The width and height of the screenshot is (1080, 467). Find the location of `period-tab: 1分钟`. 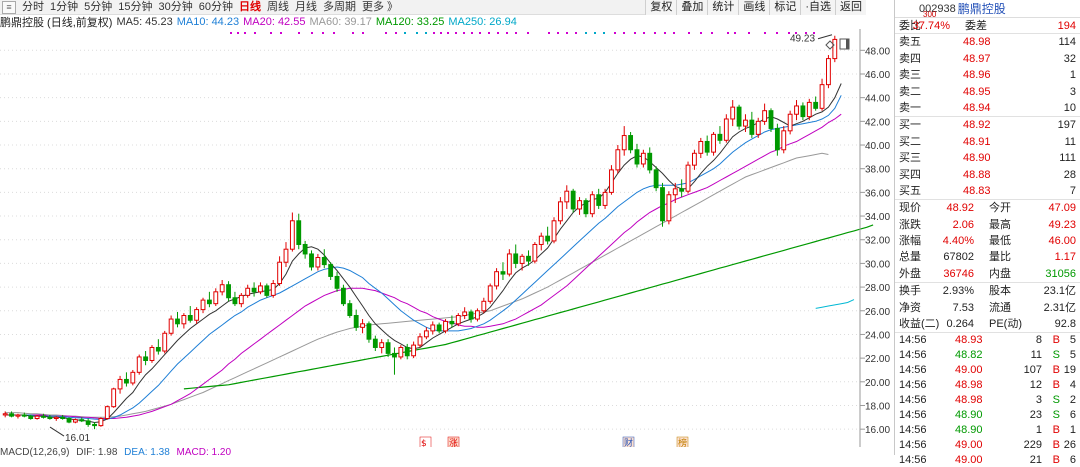

period-tab: 1分钟 is located at coordinates (64, 7).